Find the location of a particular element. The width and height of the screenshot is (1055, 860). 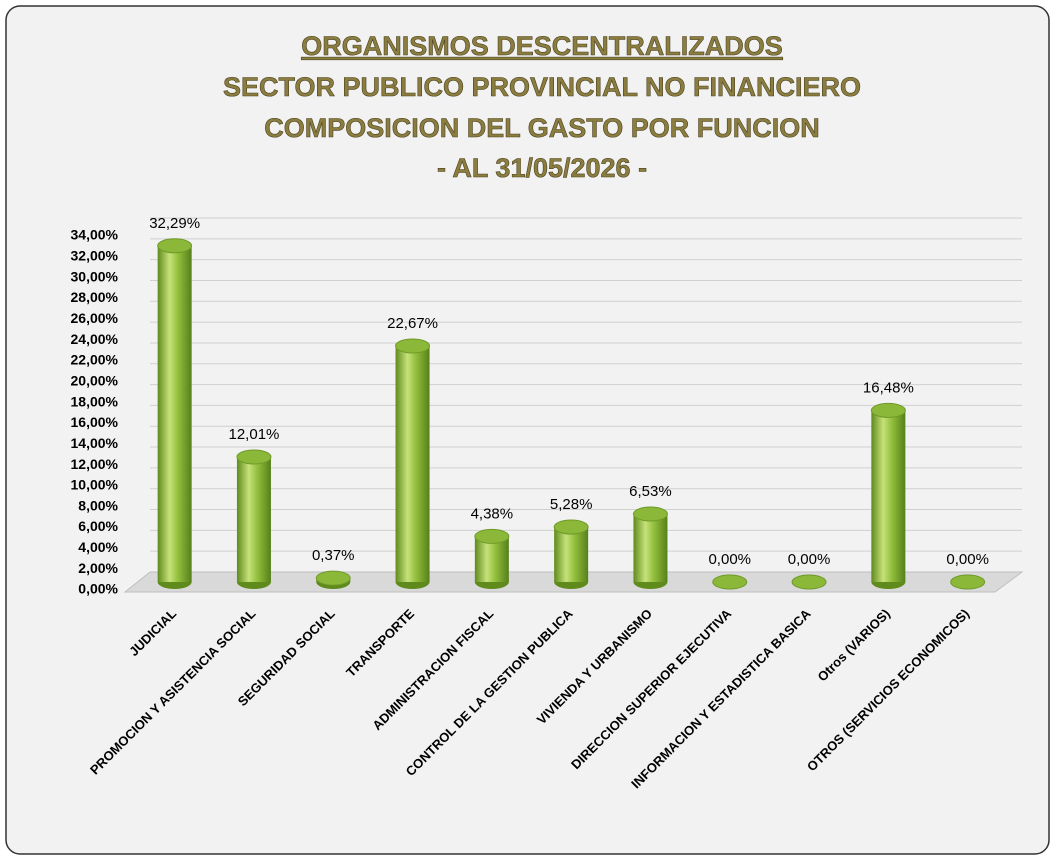

value-label: 22,67% is located at coordinates (412, 323).